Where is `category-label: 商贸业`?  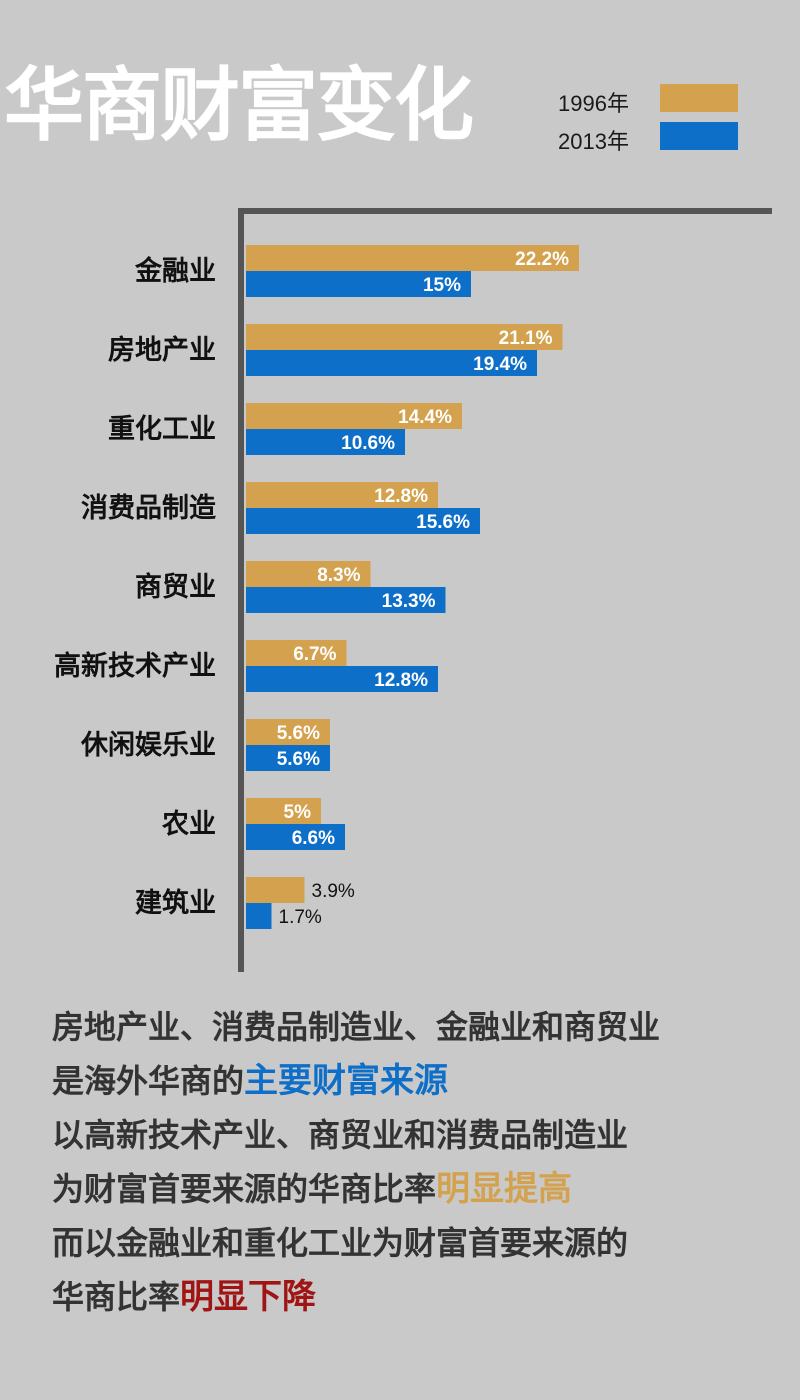
category-label: 商贸业 is located at coordinates (175, 587).